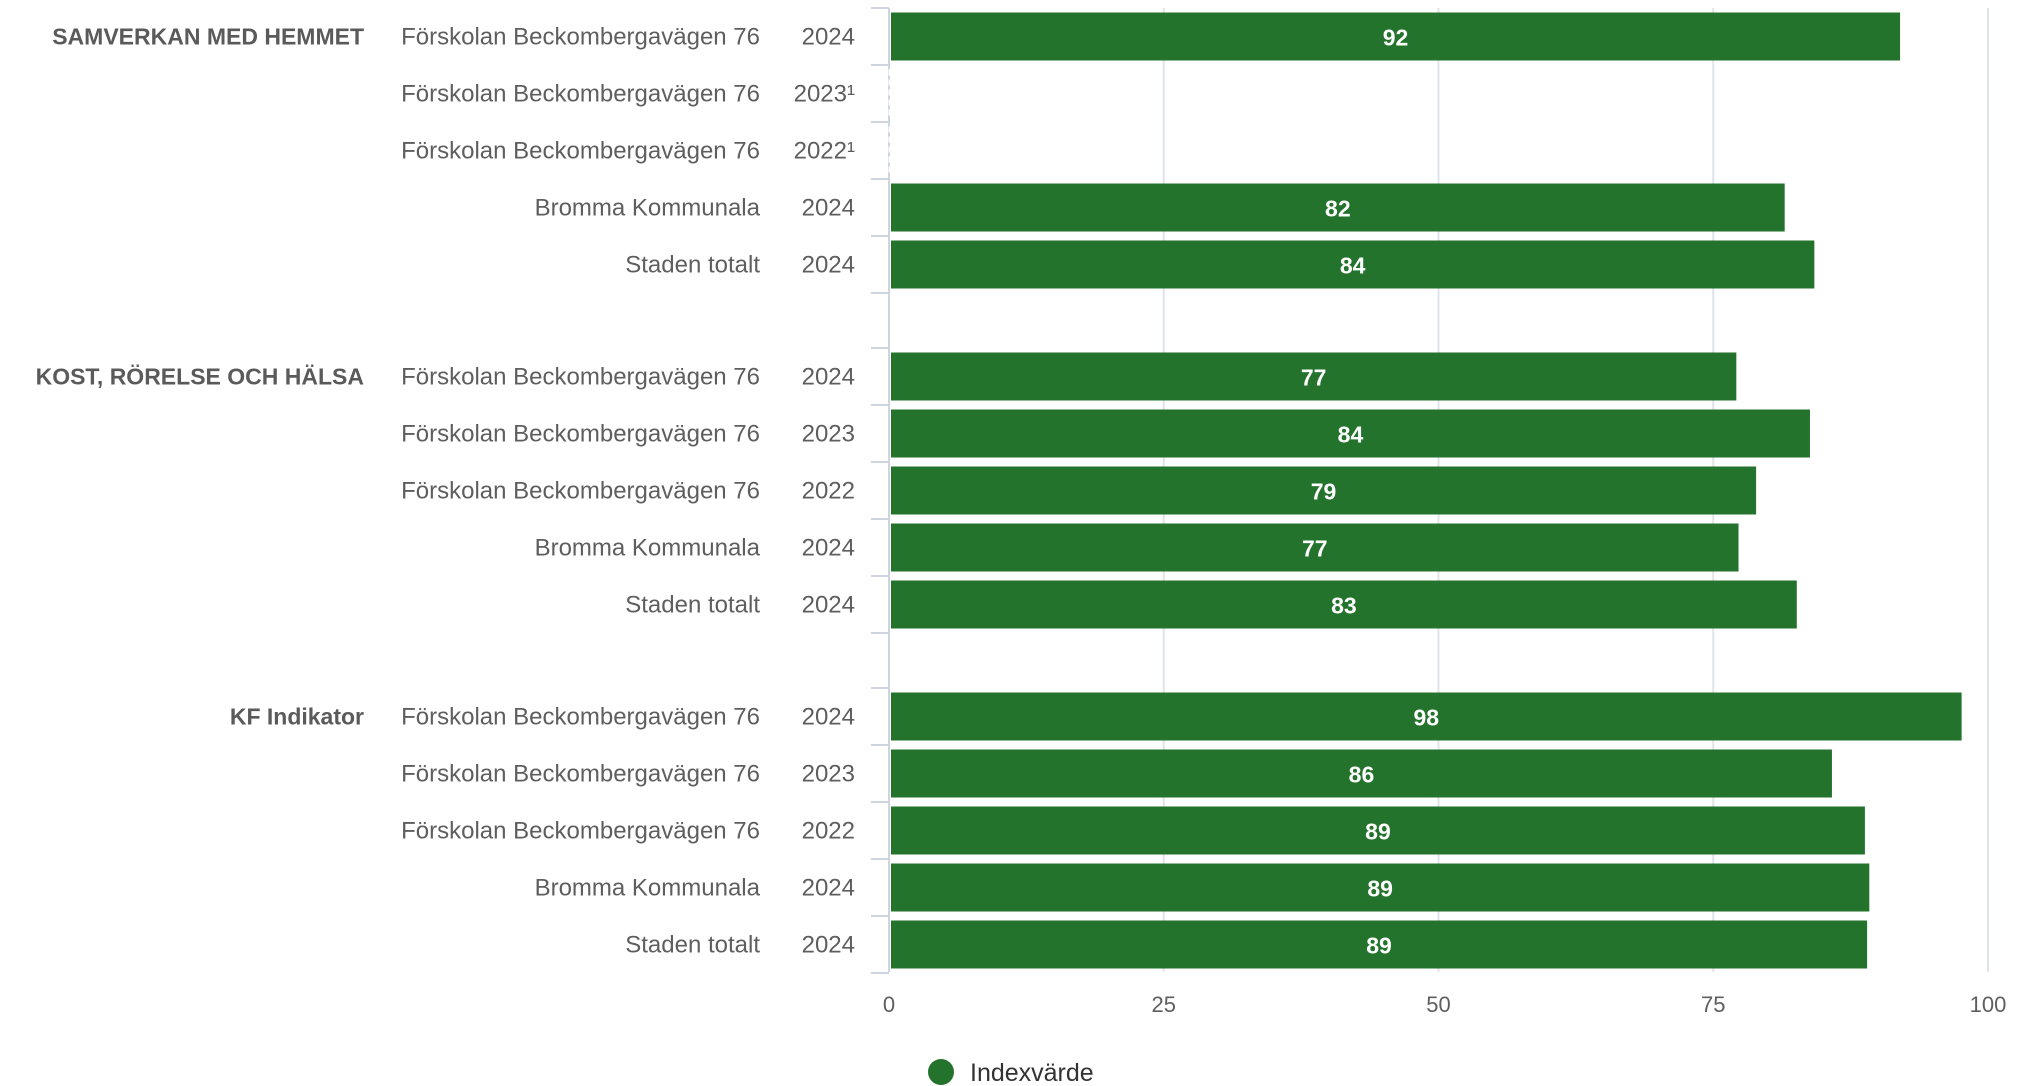 The width and height of the screenshot is (2018, 1086). I want to click on legend-dot-indexvarde, so click(941, 1072).